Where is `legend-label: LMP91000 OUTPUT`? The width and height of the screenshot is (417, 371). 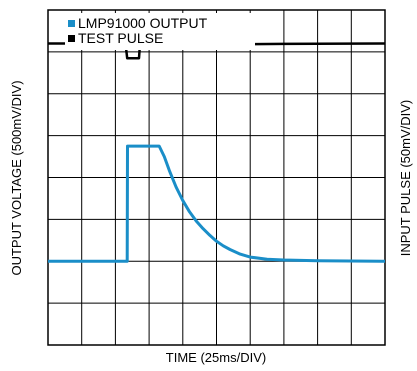
legend-label: LMP91000 OUTPUT is located at coordinates (143, 23).